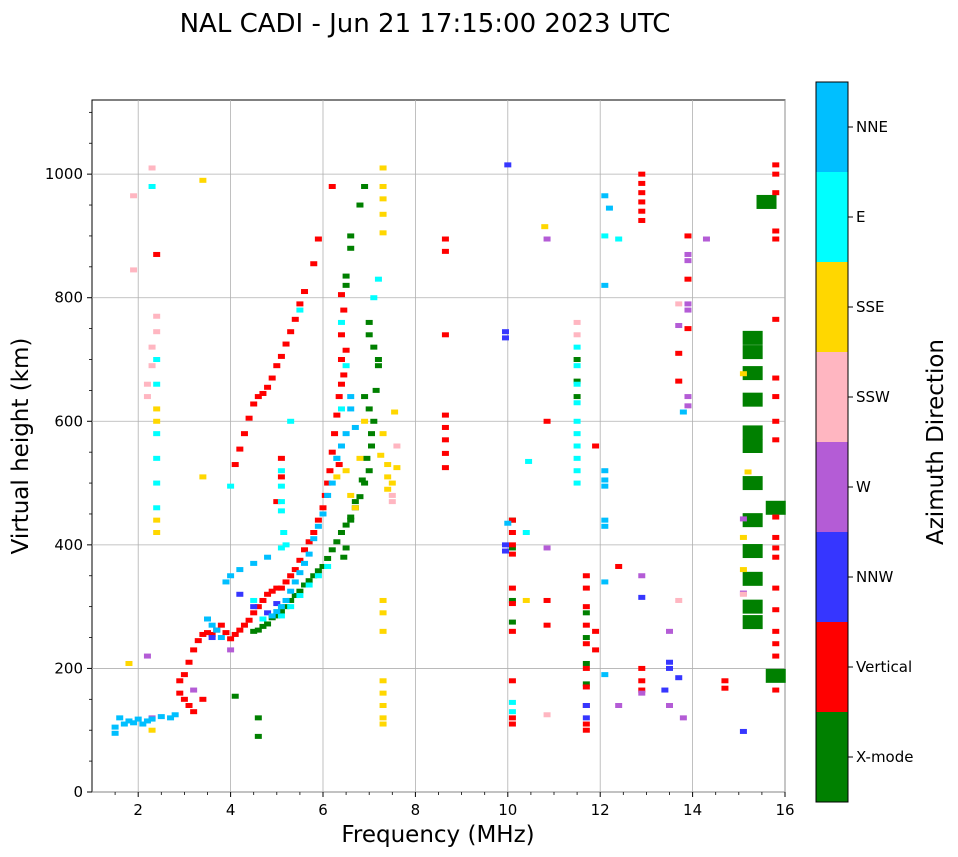  Describe the element at coordinates (832, 442) in the screenshot. I see `colorbar-frame` at that location.